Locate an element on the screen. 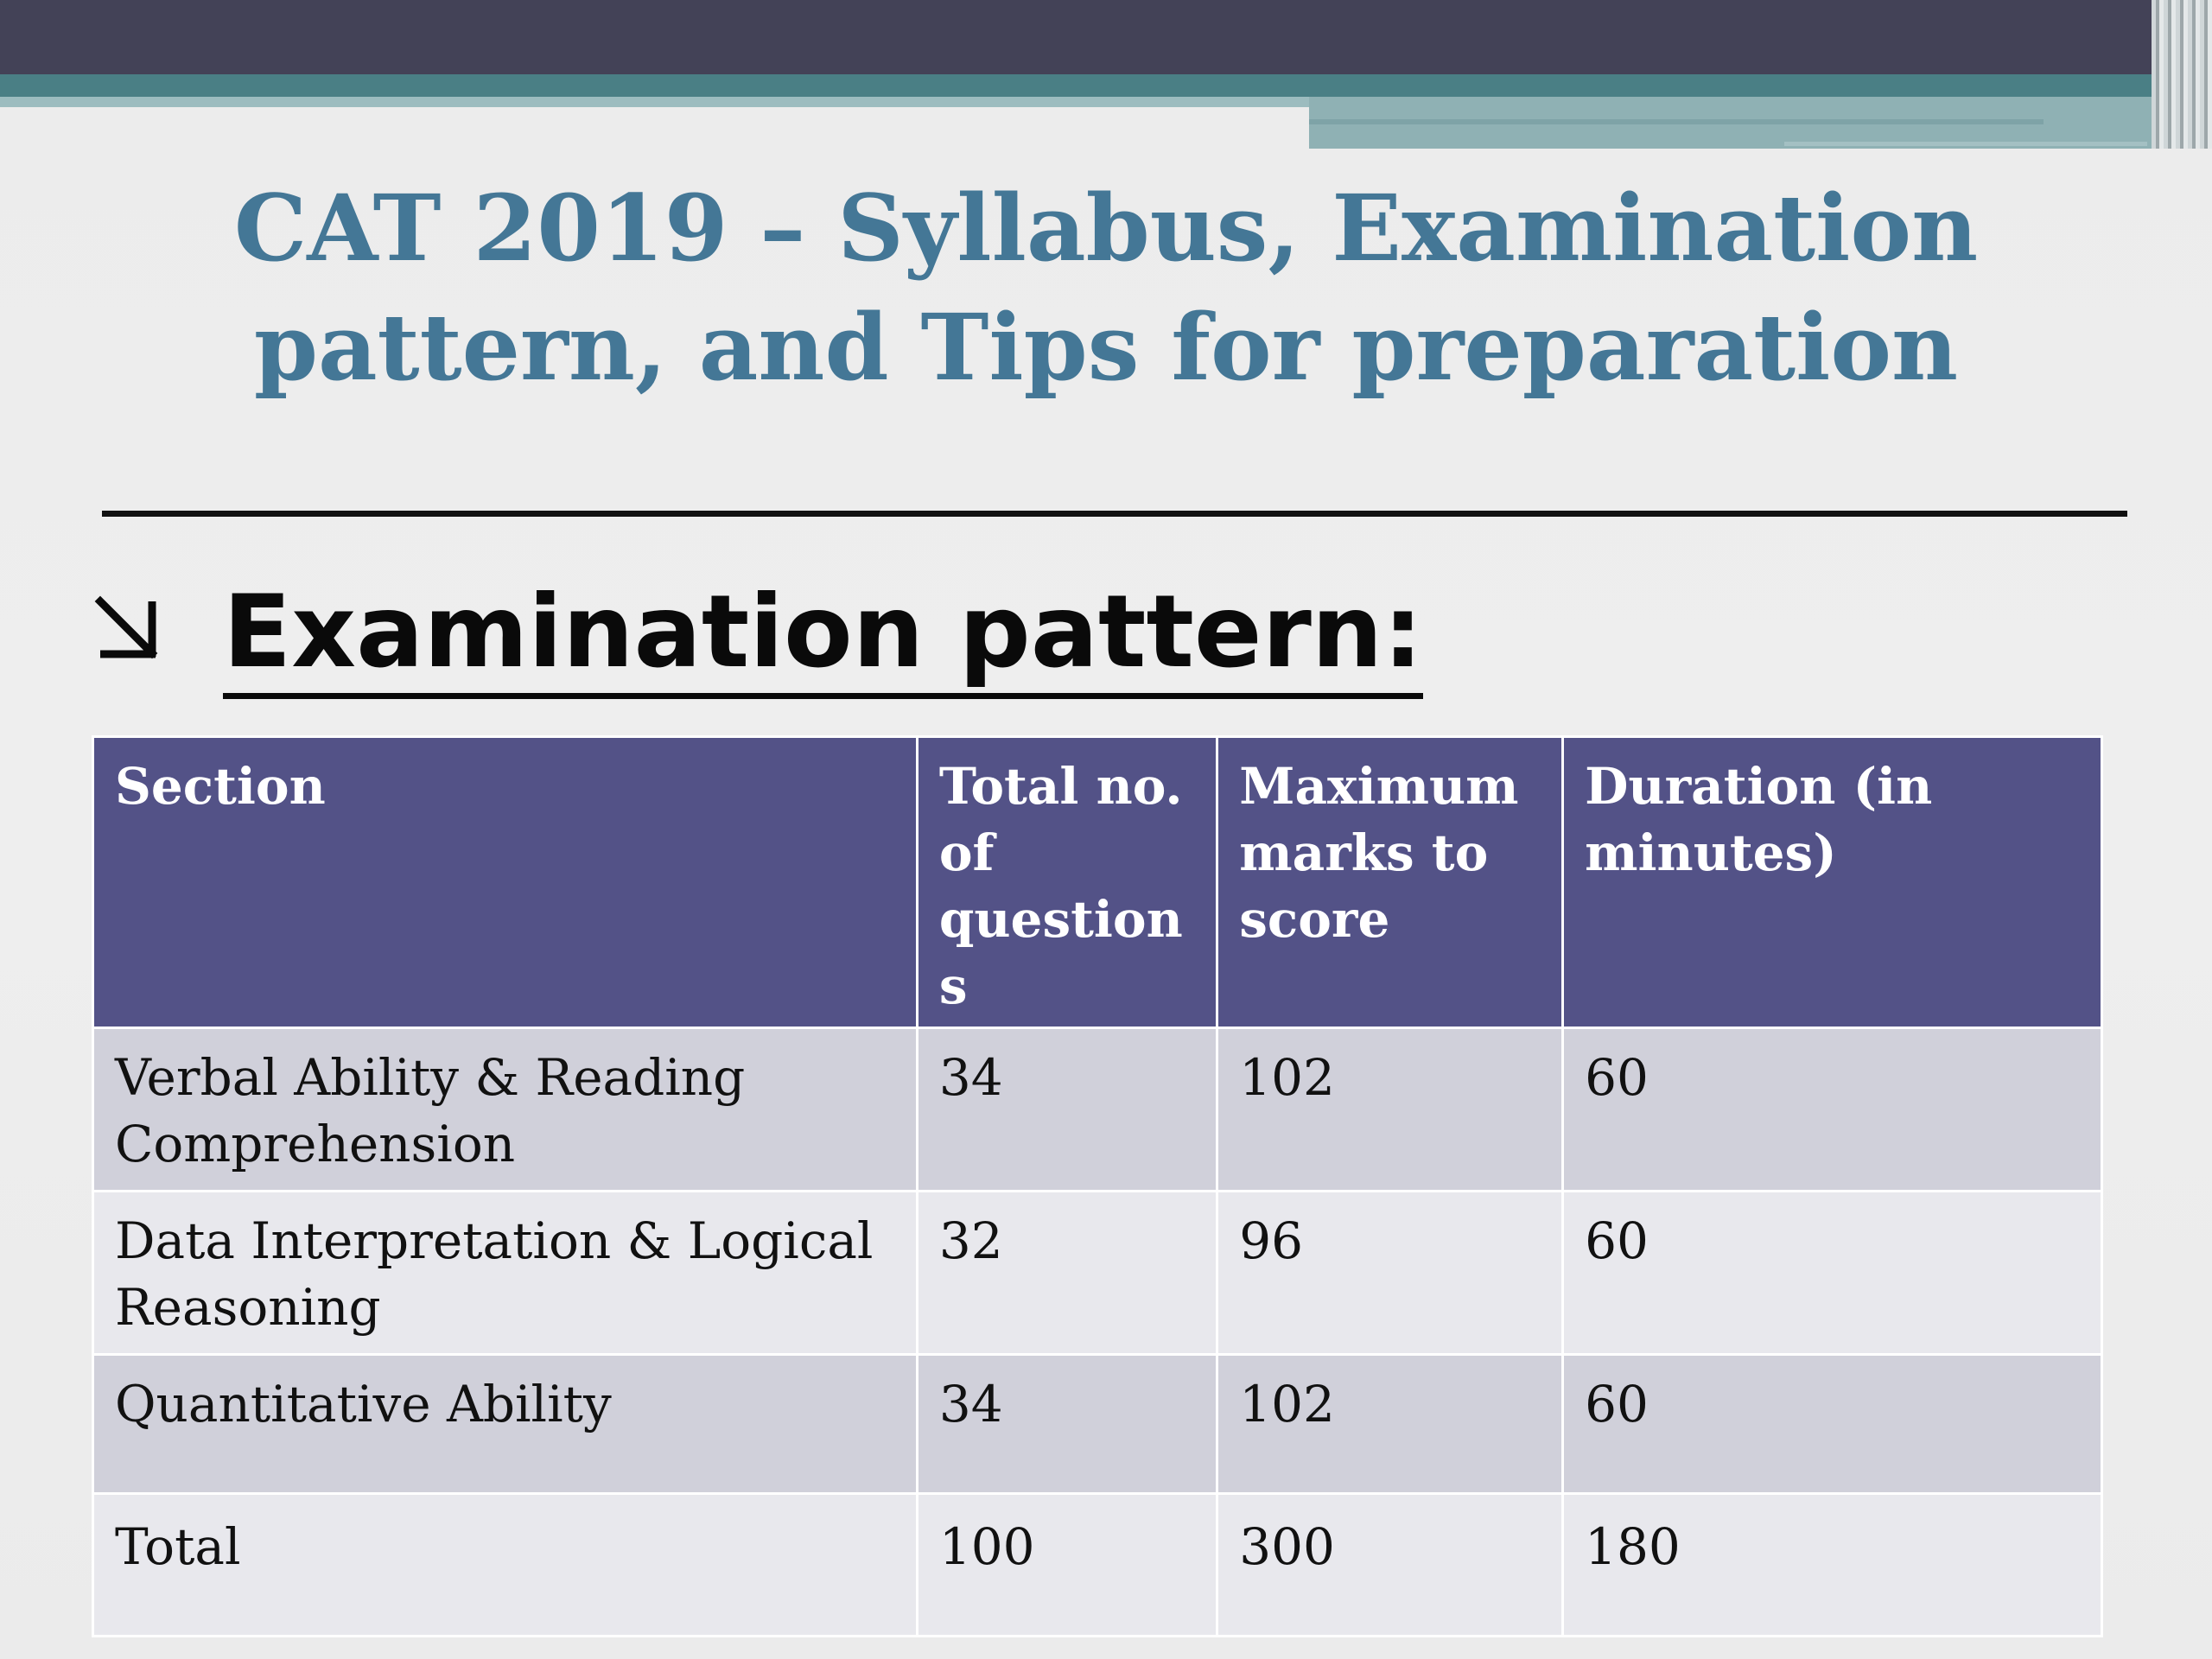 This screenshot has width=2212, height=1659. cell-section: Data Interpretation & Logical Reasoning is located at coordinates (505, 1273).